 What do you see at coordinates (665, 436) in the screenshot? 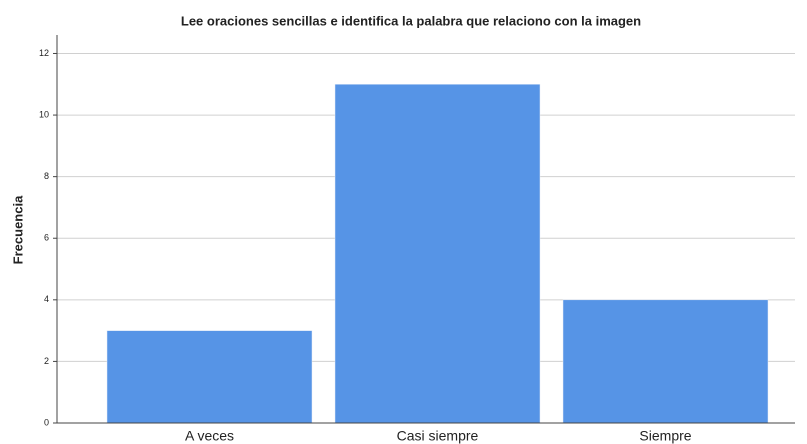
I see `x-tick-label: Siempre` at bounding box center [665, 436].